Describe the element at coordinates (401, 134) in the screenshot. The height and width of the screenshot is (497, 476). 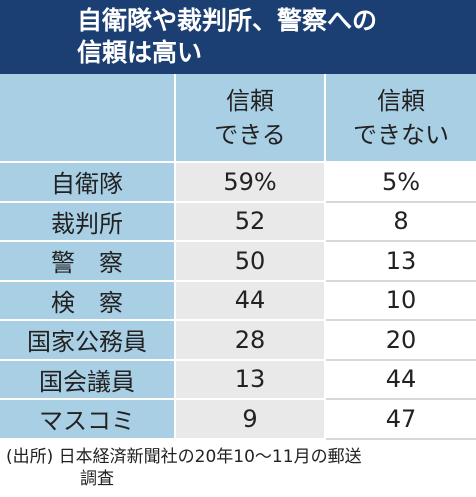
I see `column-header-distrust-line-2: できない` at that location.